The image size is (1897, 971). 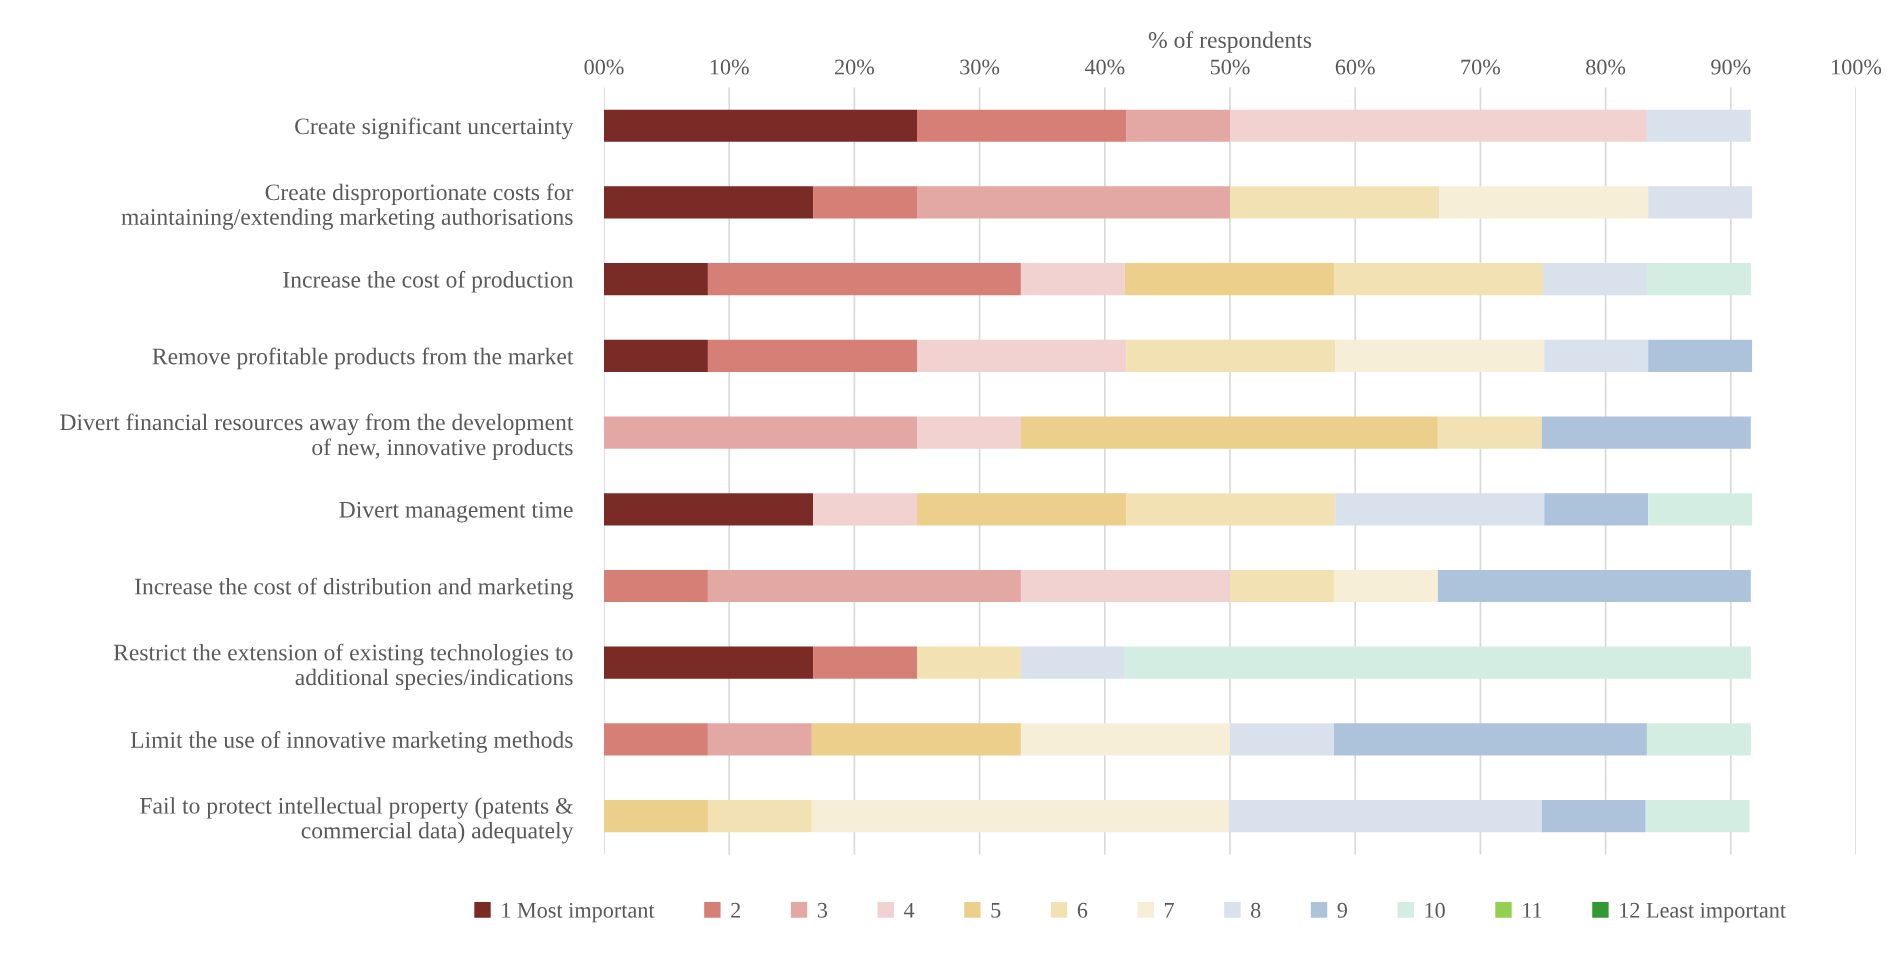 I want to click on x-axis-title: % of respondents, so click(x=1230, y=42).